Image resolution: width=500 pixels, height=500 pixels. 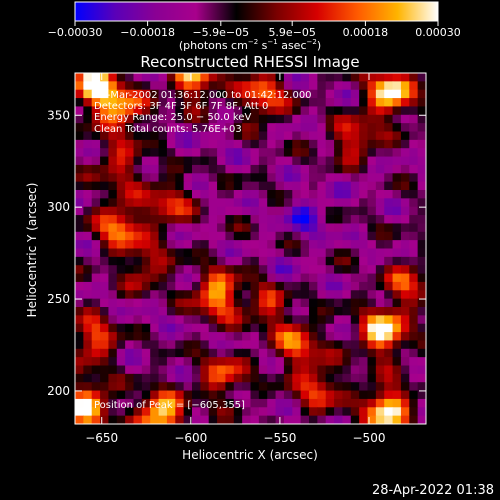 I want to click on timestamp: 28-Apr-2022 01:38, so click(x=433, y=490).